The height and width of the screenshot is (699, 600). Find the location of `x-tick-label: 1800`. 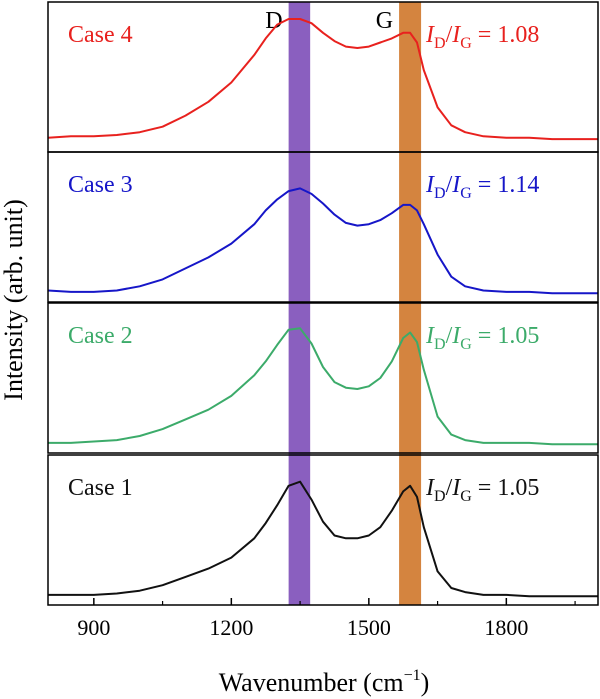

x-tick-label: 1800 is located at coordinates (506, 627).